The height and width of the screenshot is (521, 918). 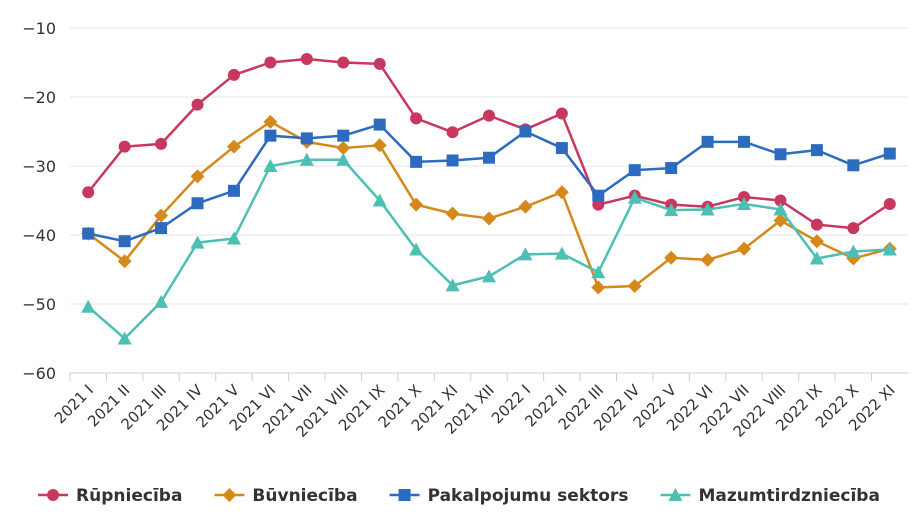 I want to click on y-tick-label: −30, so click(x=39, y=166).